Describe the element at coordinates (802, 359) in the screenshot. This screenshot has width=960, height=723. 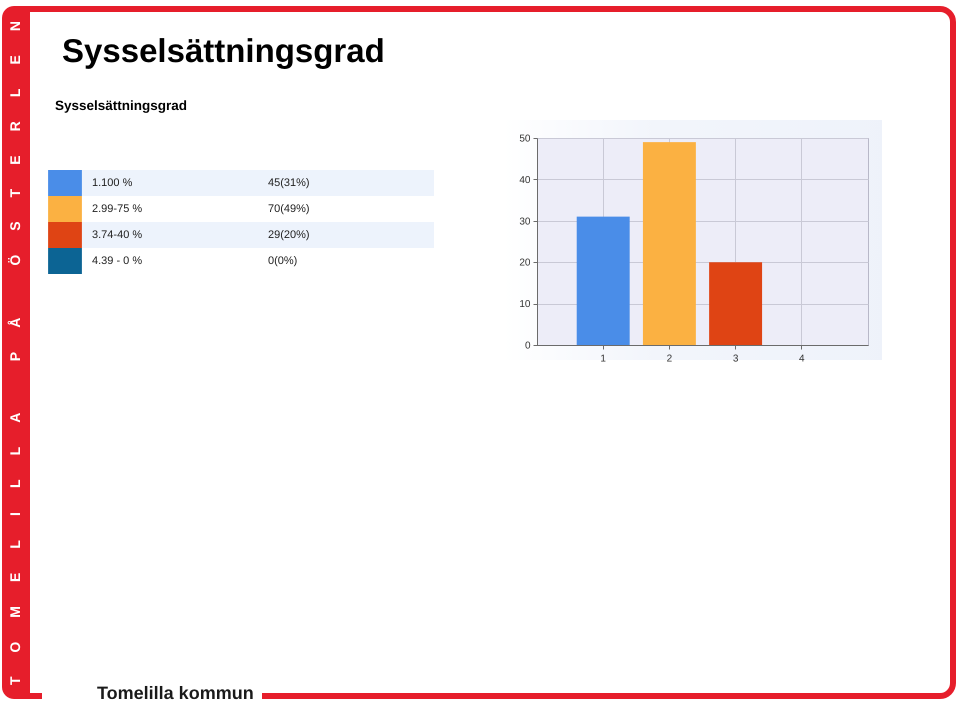
I see `x-tick-label: 4` at that location.